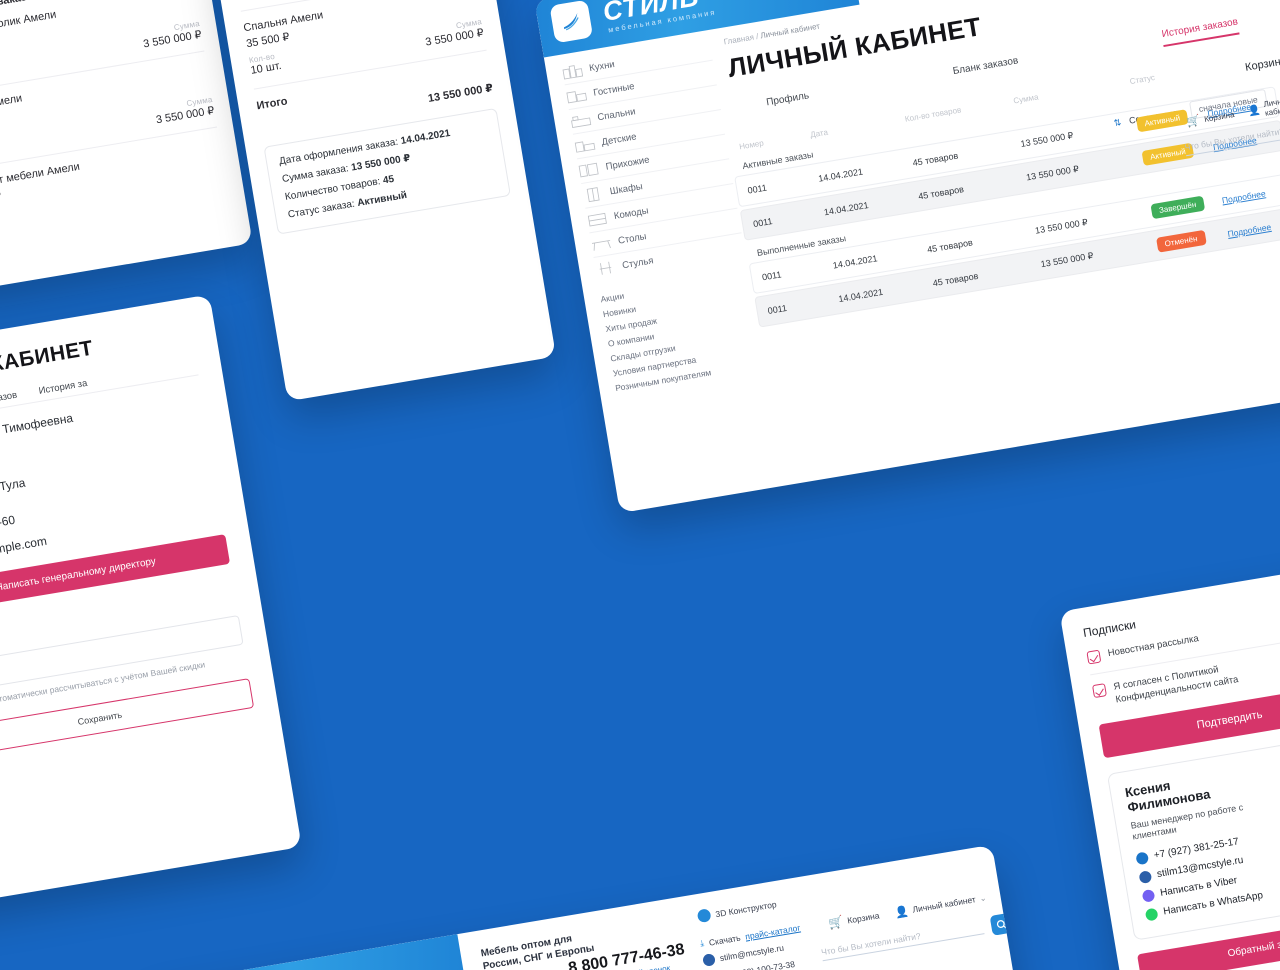 The height and width of the screenshot is (970, 1280). Describe the element at coordinates (737, 910) in the screenshot. I see `constructor-link: 3D Конструктор` at that location.